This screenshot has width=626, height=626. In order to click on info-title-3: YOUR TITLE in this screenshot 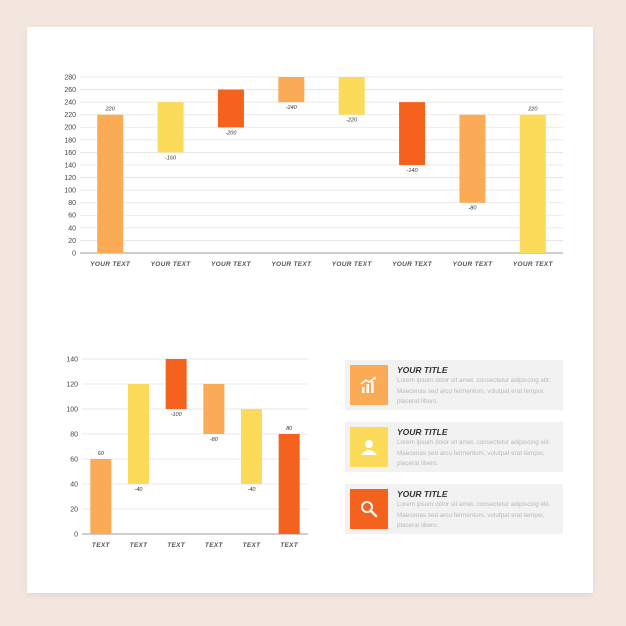, I will do `click(422, 494)`.